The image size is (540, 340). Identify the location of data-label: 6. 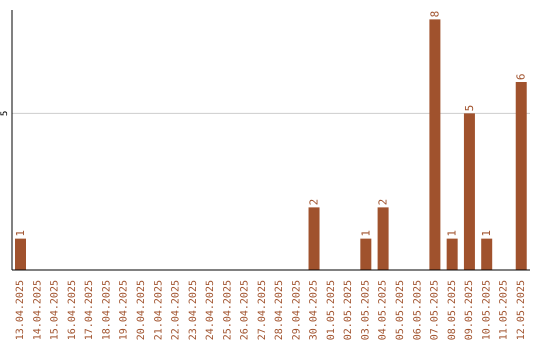
(521, 76).